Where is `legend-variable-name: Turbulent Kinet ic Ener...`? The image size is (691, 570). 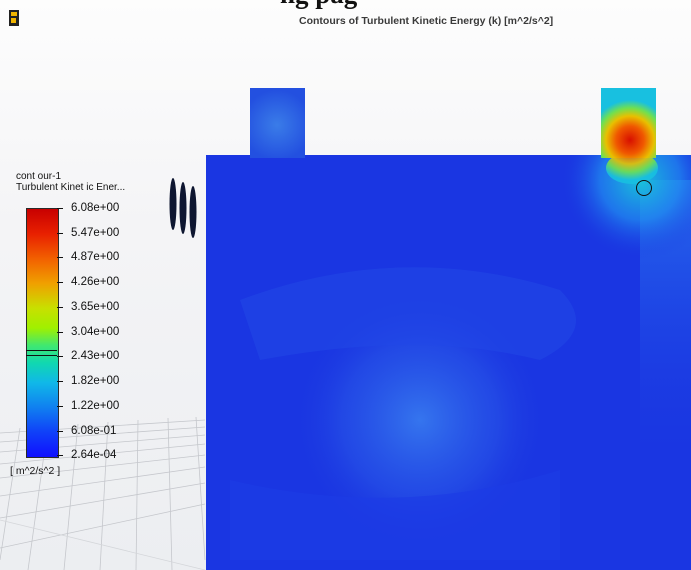
legend-variable-name: Turbulent Kinet ic Ener... is located at coordinates (71, 187).